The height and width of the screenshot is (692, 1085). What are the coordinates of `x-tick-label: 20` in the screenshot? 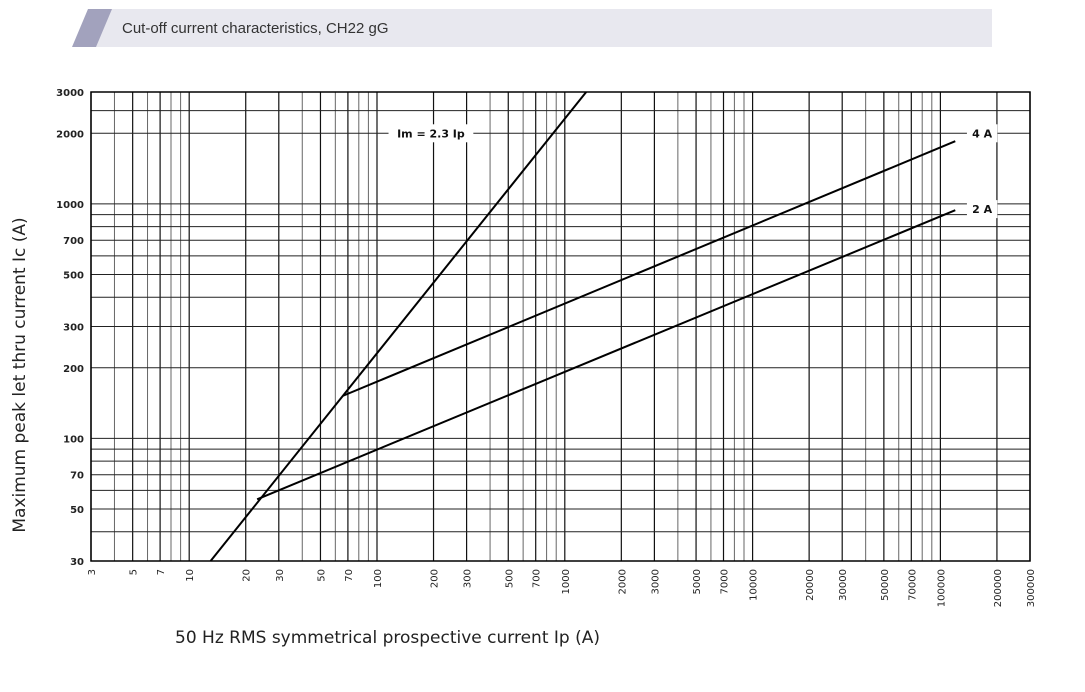 It's located at (247, 575).